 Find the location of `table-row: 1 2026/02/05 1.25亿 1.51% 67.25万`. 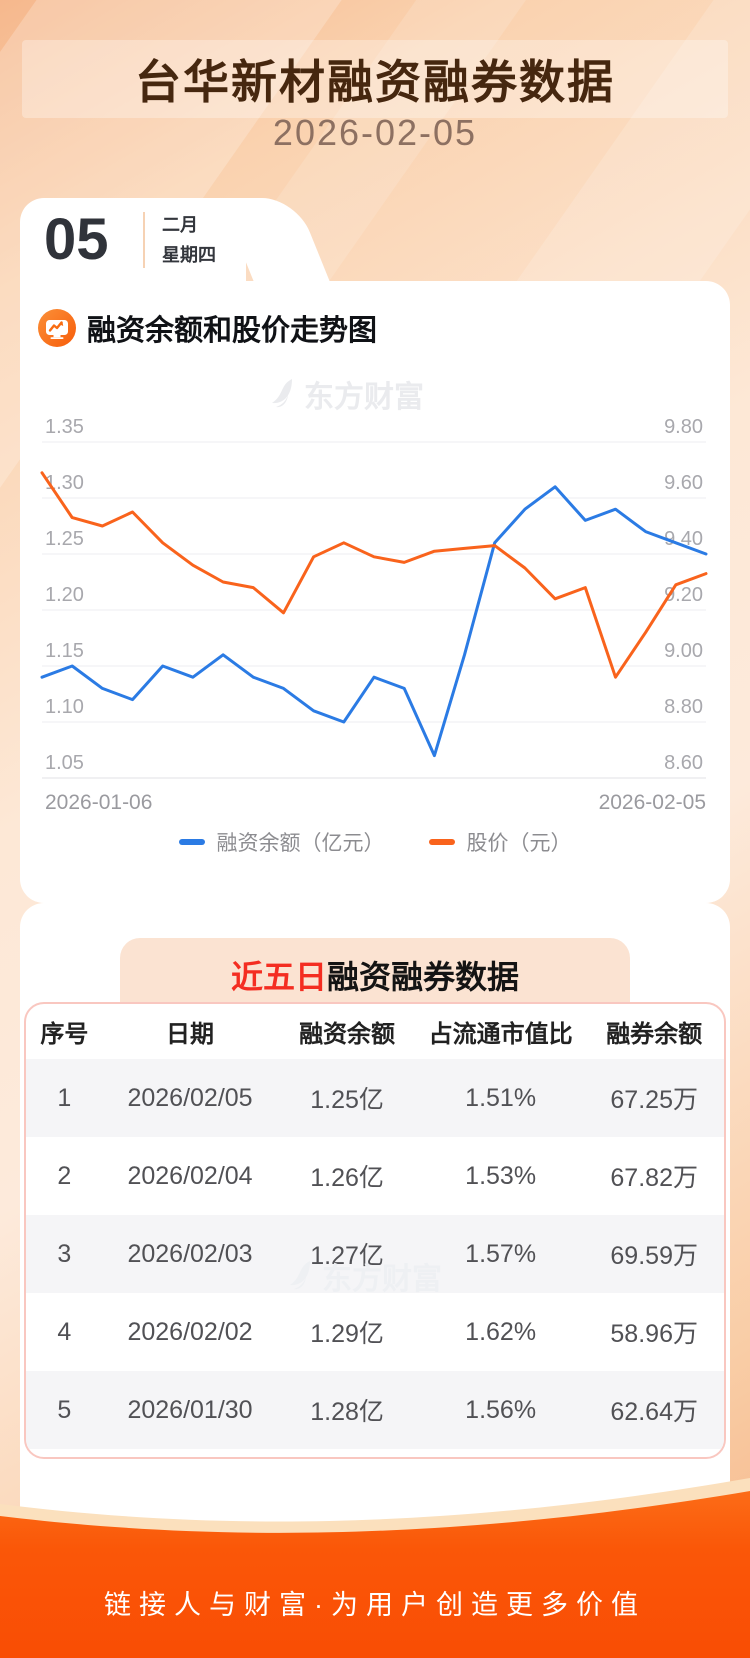

table-row: 1 2026/02/05 1.25亿 1.51% 67.25万 is located at coordinates (375, 1098).